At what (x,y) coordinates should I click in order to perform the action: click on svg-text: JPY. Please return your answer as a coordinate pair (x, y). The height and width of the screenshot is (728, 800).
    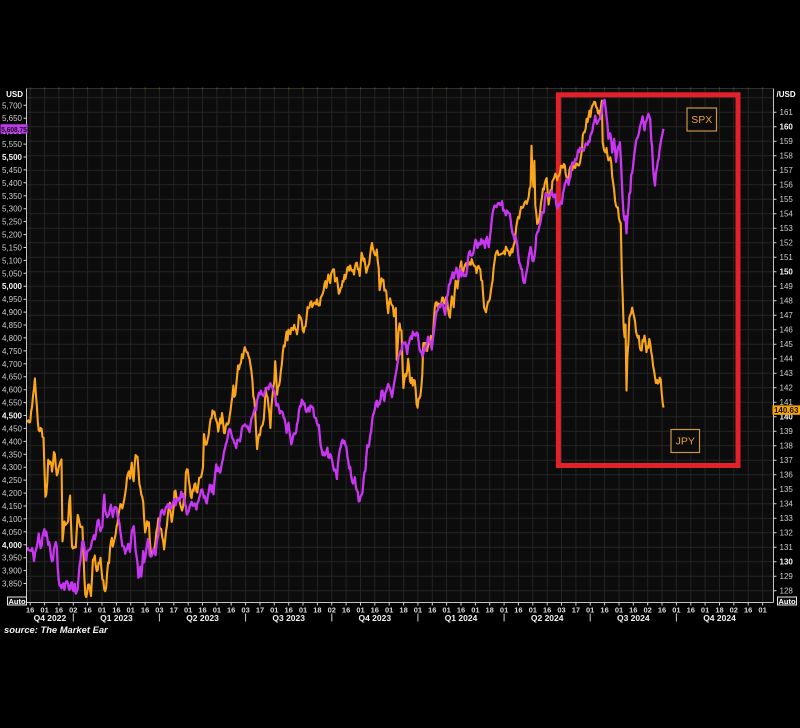
    Looking at the image, I should click on (685, 442).